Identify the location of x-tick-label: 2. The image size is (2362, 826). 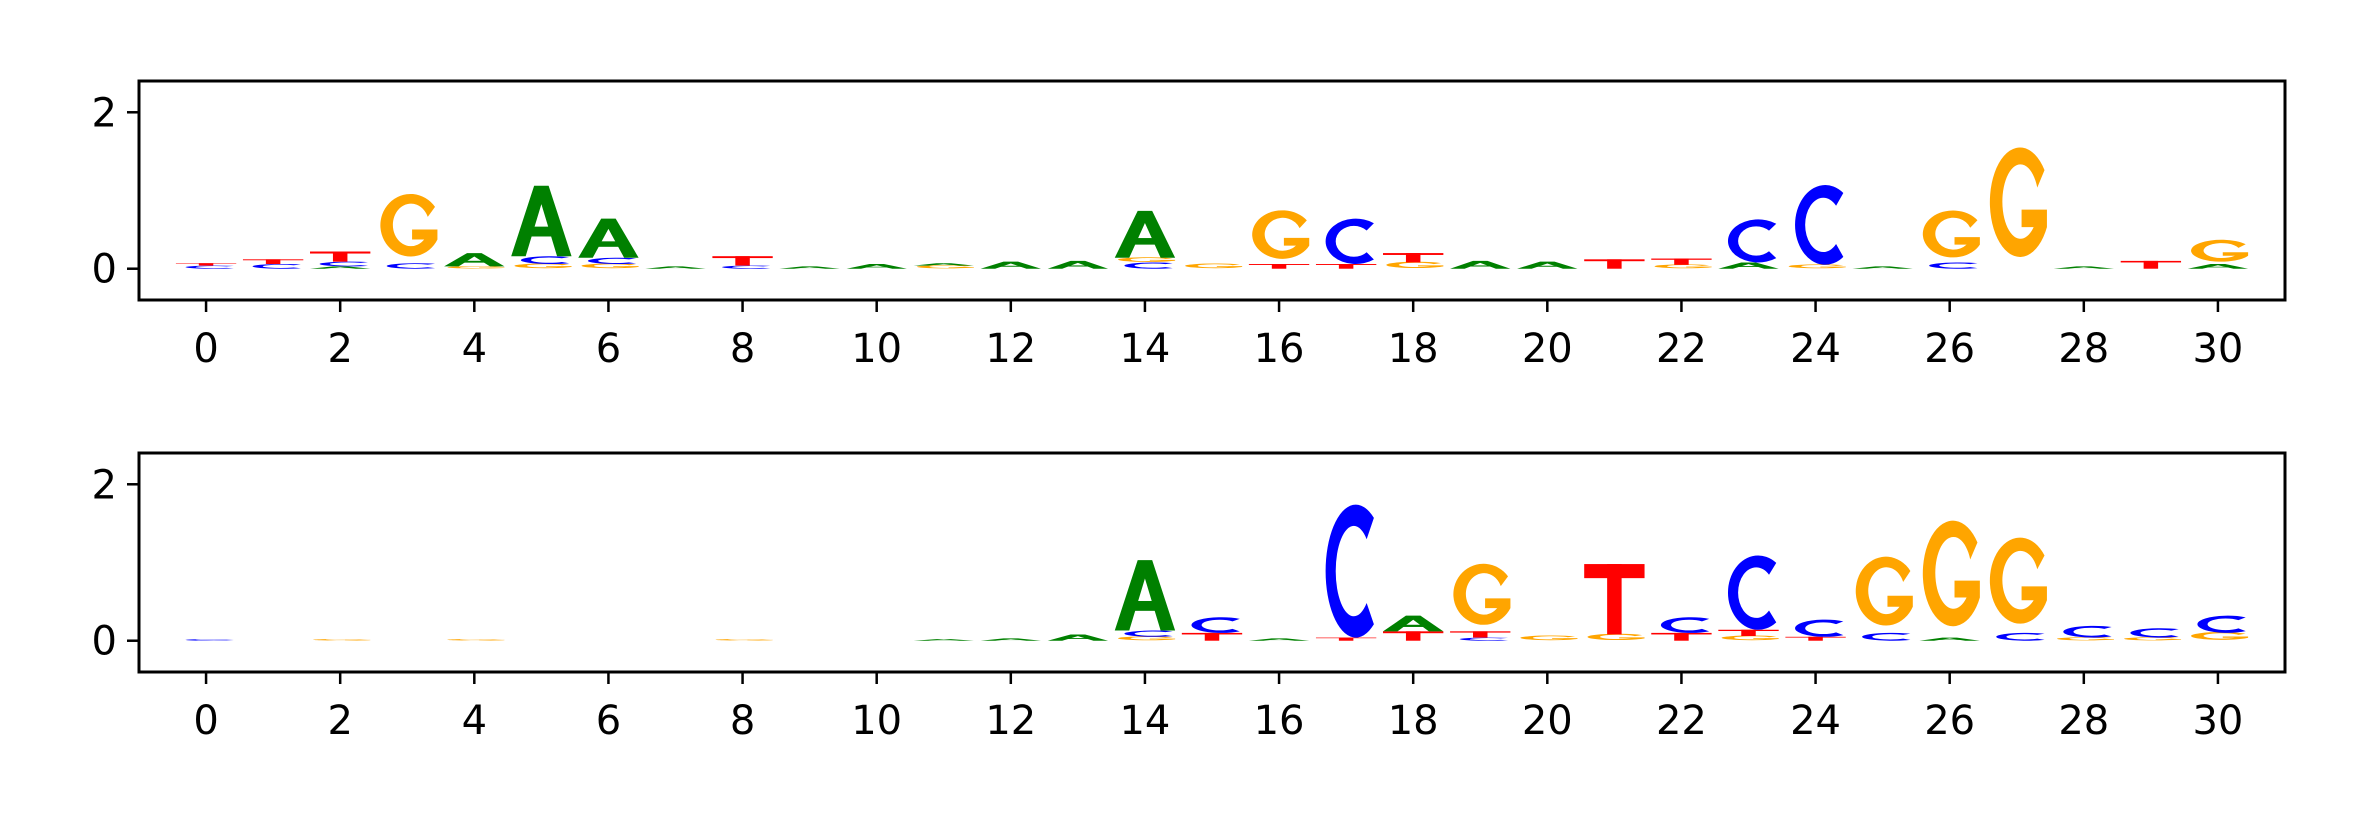
(339, 721).